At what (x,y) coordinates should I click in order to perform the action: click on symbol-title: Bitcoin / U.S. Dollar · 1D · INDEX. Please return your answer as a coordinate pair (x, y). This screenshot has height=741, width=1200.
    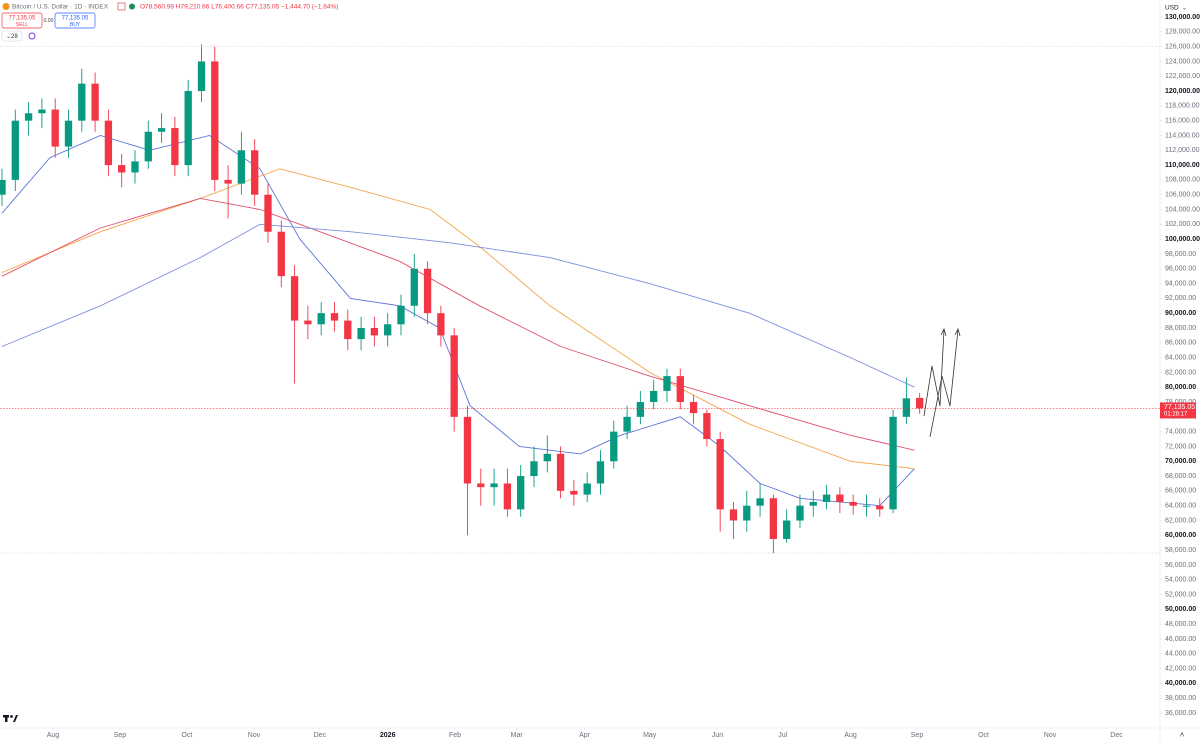
    Looking at the image, I should click on (60, 7).